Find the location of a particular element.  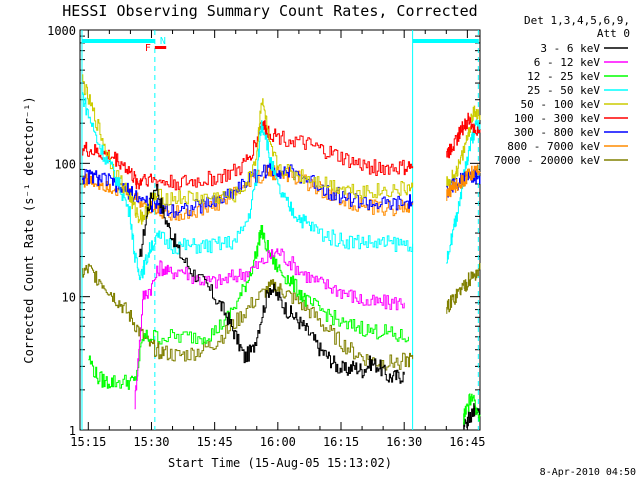

x-tick-label: 15:30 is located at coordinates (151, 442).